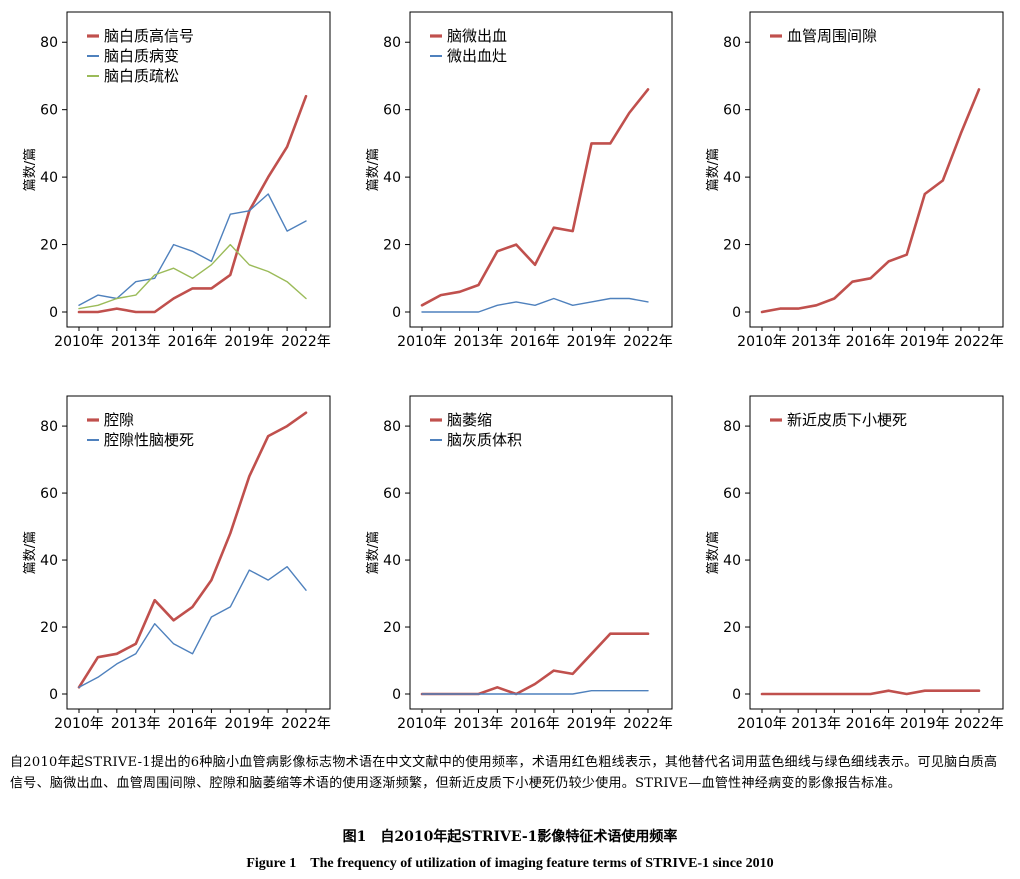 The width and height of the screenshot is (1020, 879). What do you see at coordinates (119, 420) in the screenshot?
I see `legend-entry: 腔隙` at bounding box center [119, 420].